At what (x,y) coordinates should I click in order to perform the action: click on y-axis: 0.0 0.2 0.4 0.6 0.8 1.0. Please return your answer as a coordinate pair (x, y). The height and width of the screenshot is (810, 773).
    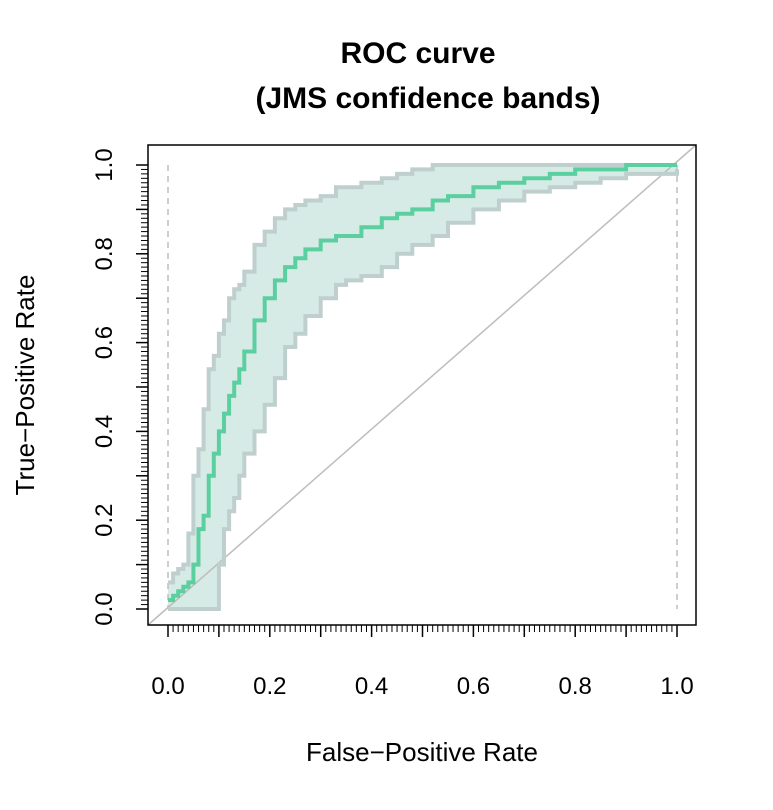
    Looking at the image, I should click on (119, 387).